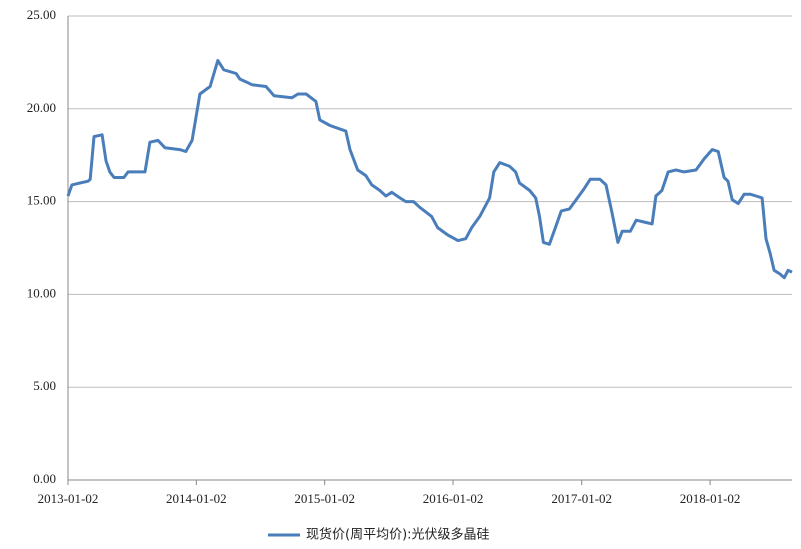 Image resolution: width=801 pixels, height=549 pixels. Describe the element at coordinates (324, 498) in the screenshot. I see `x-tick-label: 2015-01-02` at that location.